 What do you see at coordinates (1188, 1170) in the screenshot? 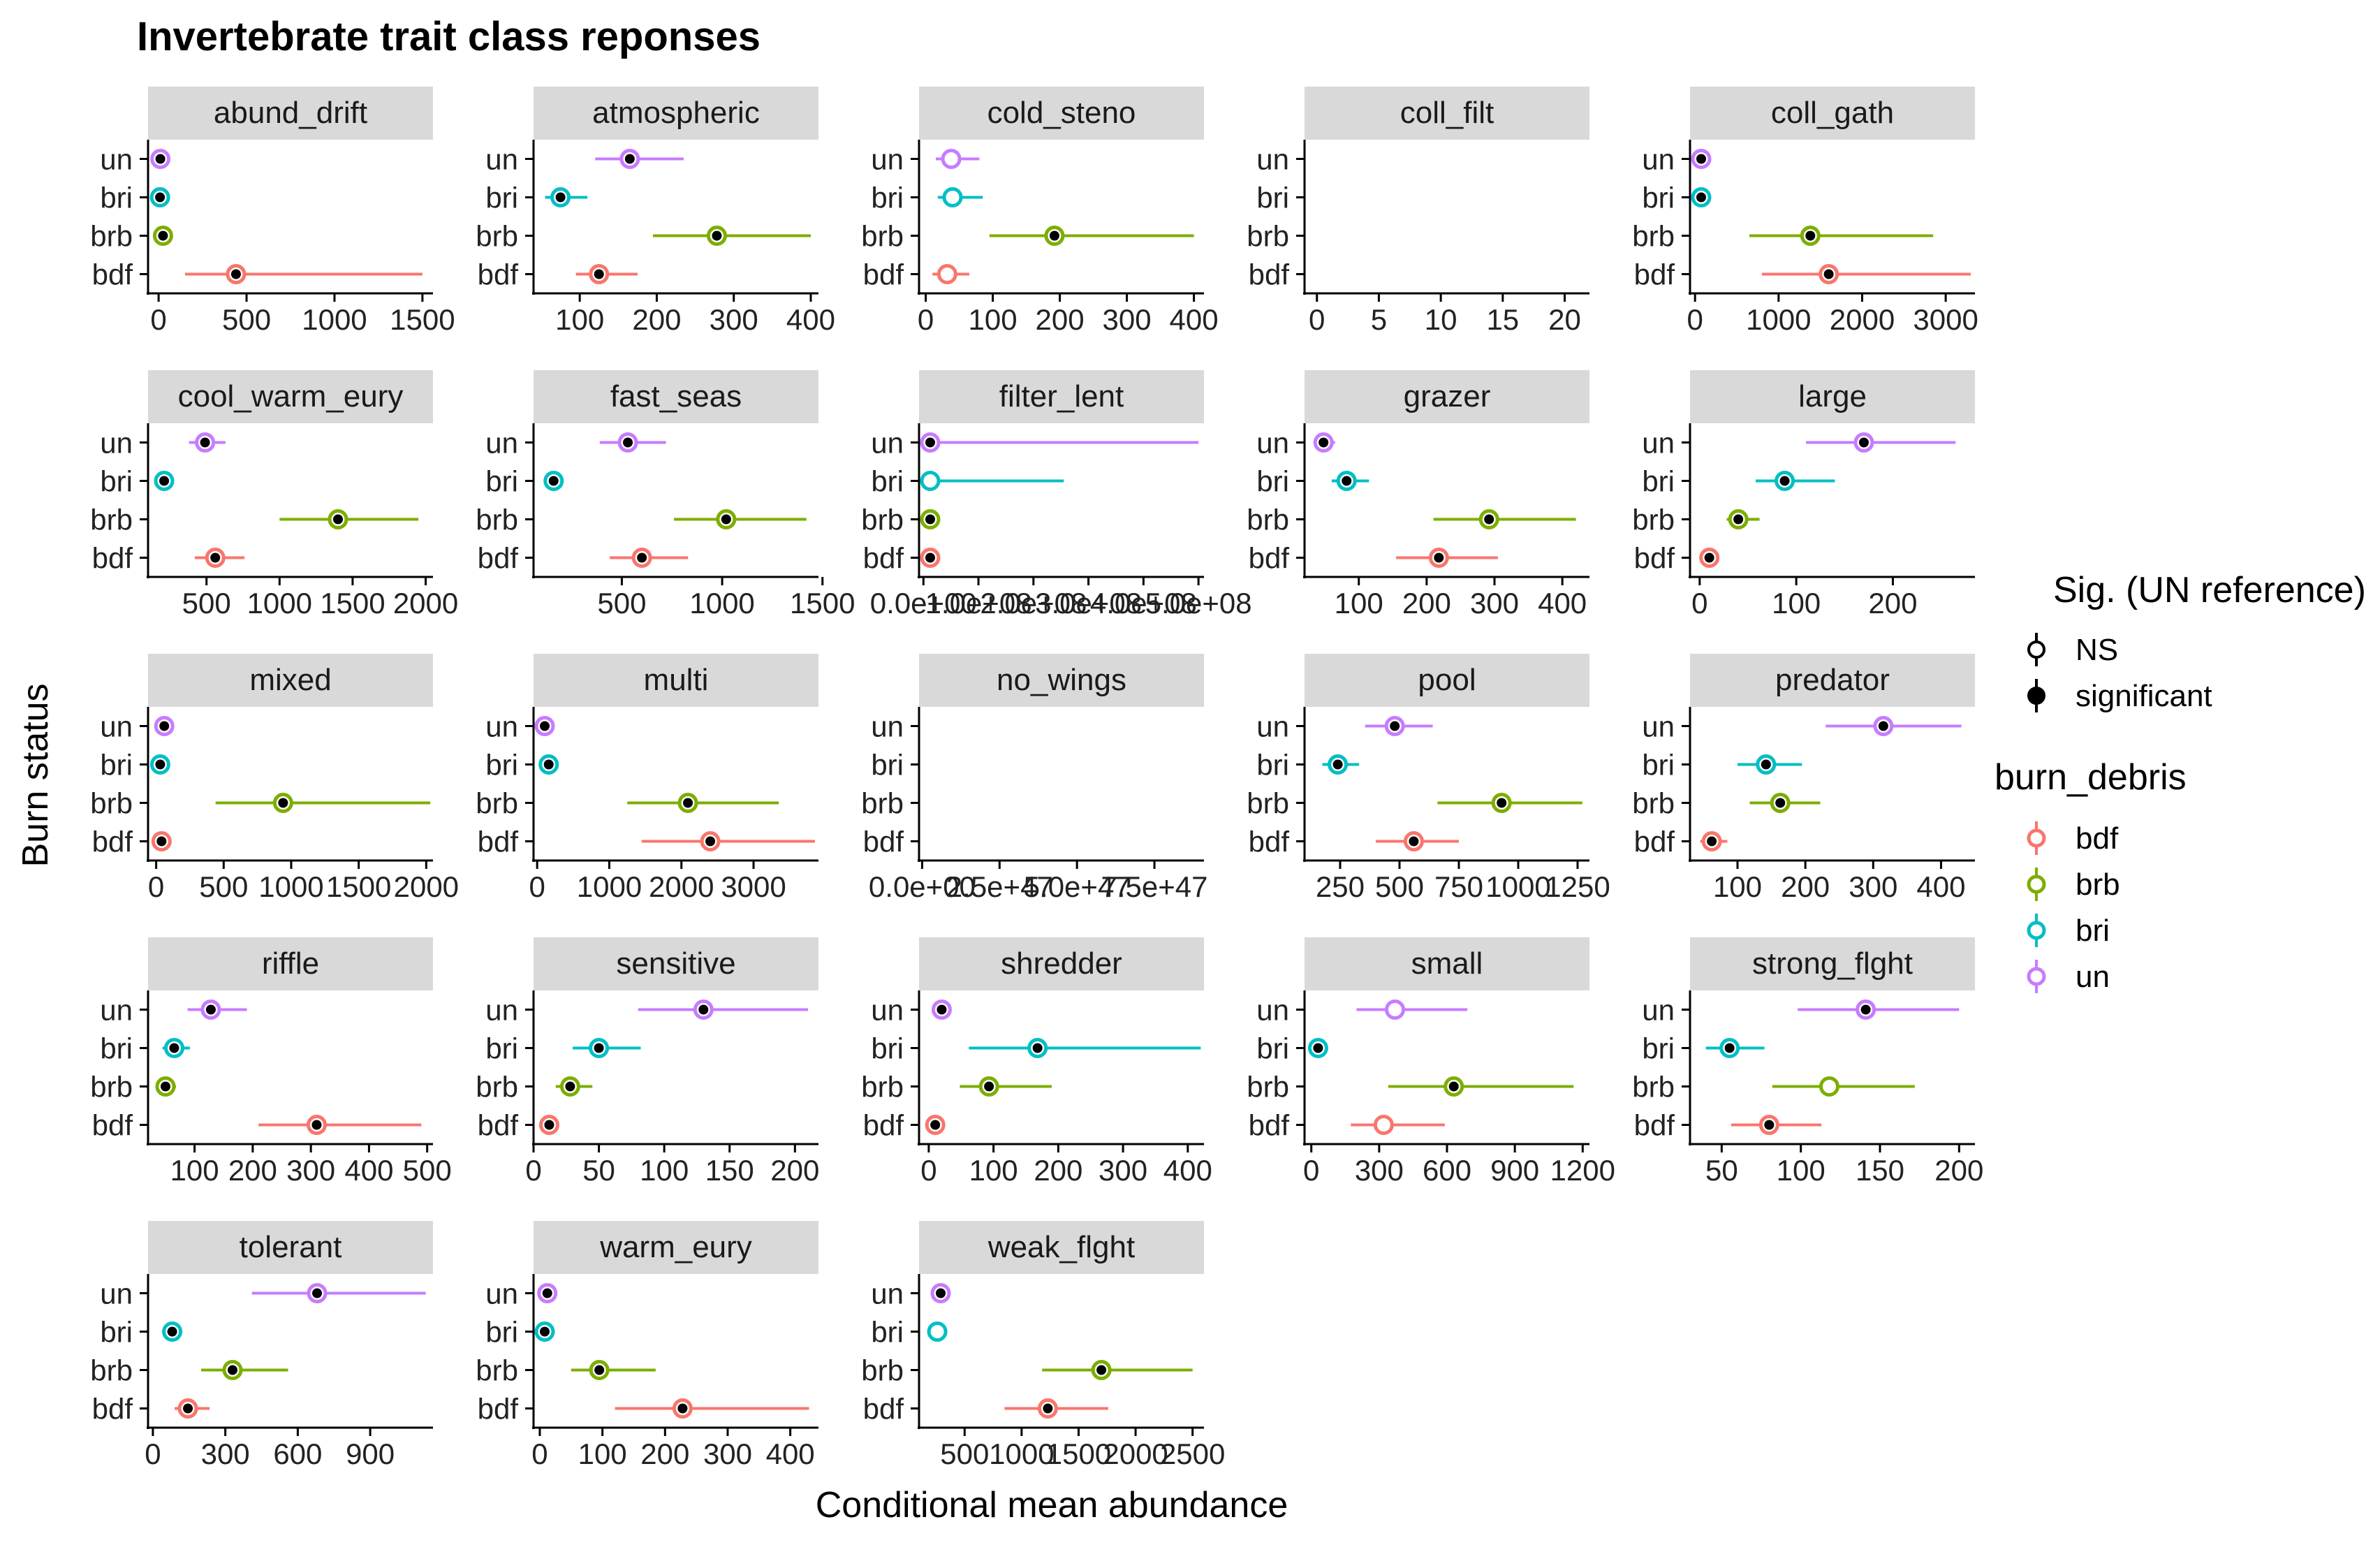
I see `x-tick-label: 400` at bounding box center [1188, 1170].